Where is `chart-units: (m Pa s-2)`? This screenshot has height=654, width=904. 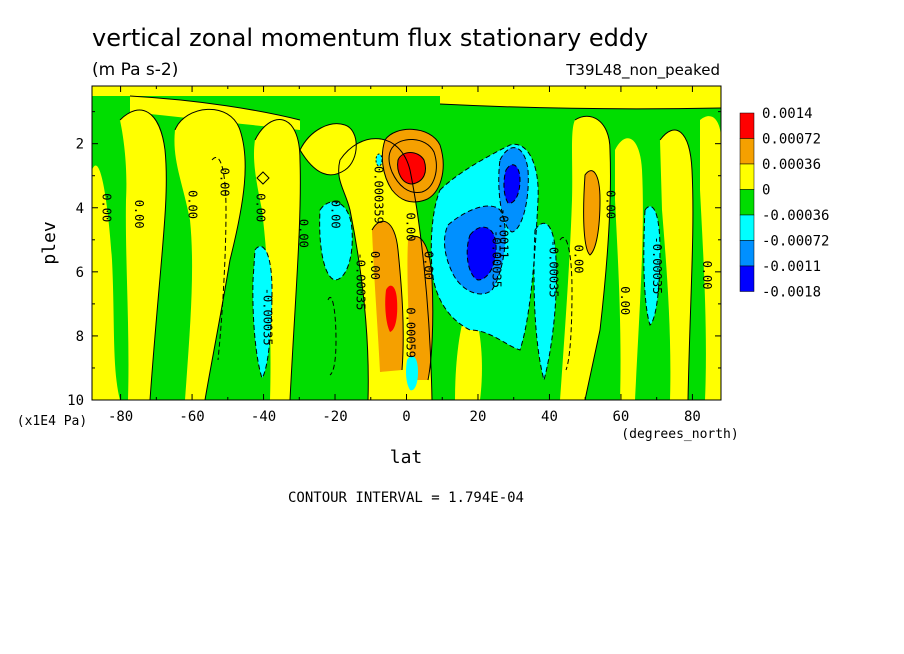 chart-units: (m Pa s-2) is located at coordinates (135, 70).